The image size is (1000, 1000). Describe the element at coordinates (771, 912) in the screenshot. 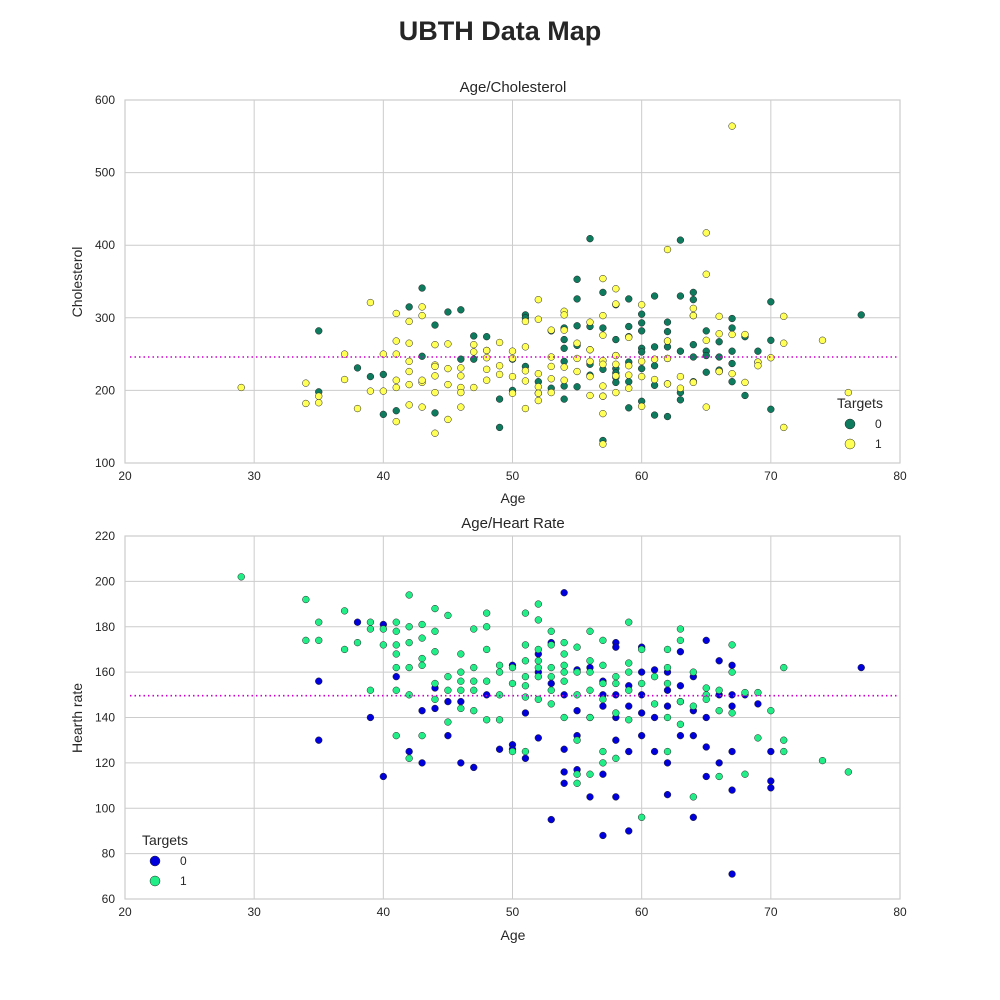

I see `x-tick-label: 70` at that location.